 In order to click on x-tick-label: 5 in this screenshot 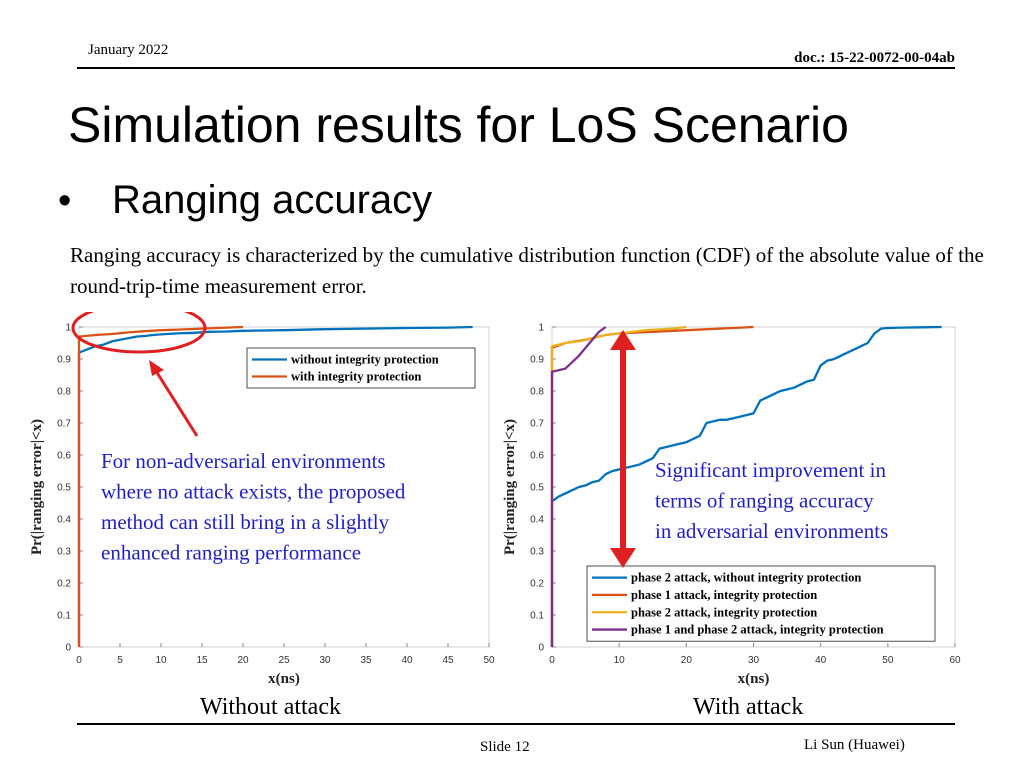, I will do `click(120, 660)`.